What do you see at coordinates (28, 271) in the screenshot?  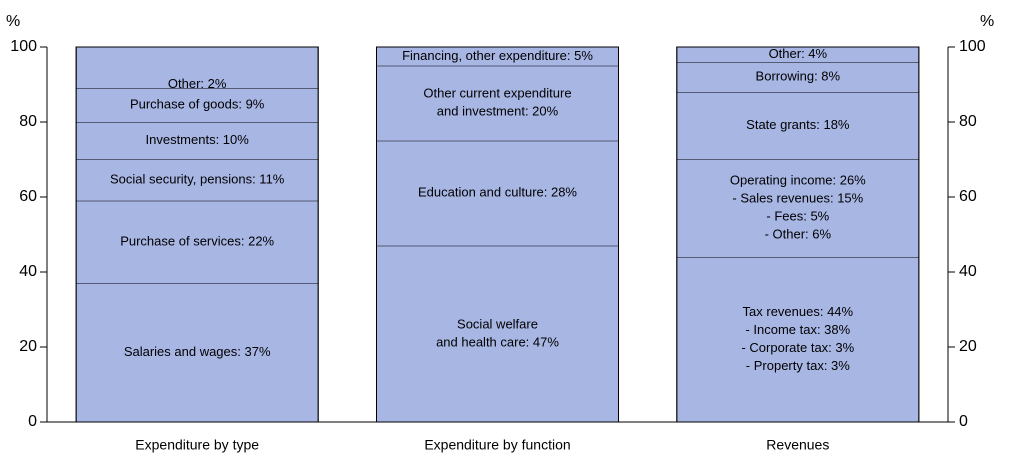 I see `y-tick-label-left: 40` at bounding box center [28, 271].